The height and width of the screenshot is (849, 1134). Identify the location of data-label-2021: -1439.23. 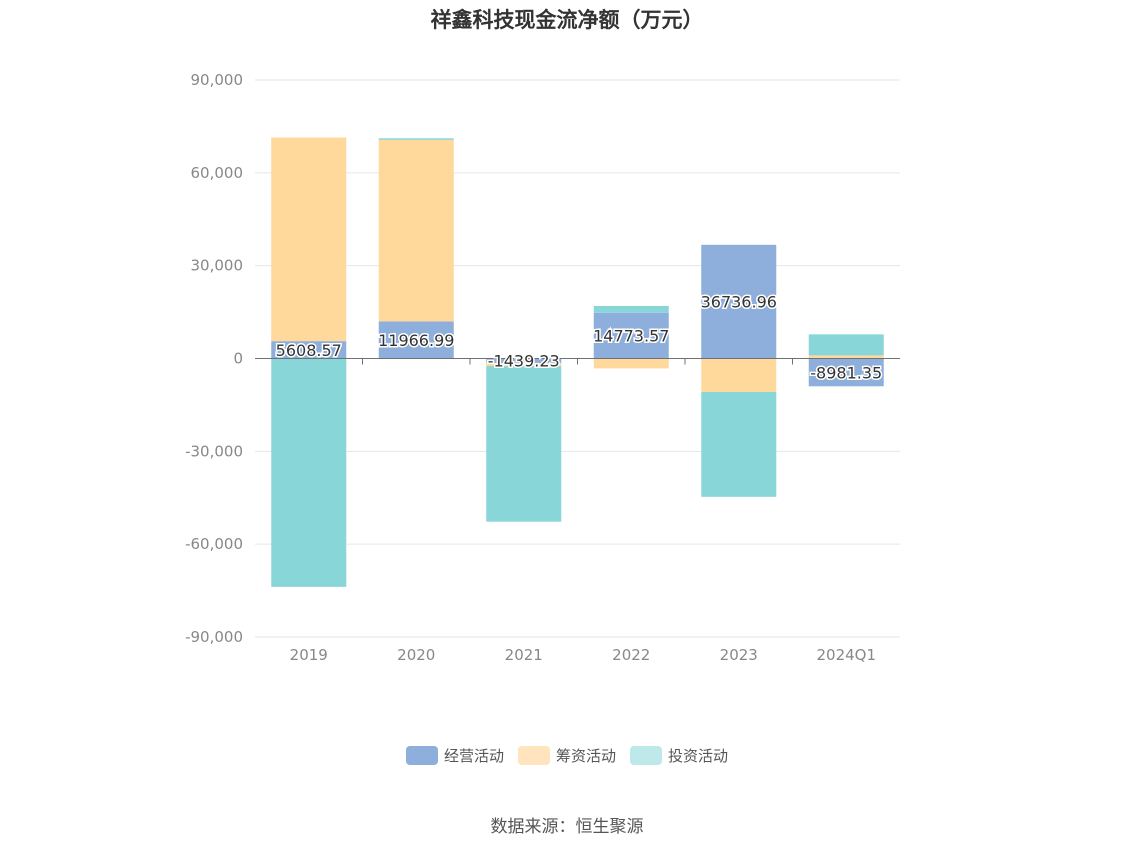
(524, 361).